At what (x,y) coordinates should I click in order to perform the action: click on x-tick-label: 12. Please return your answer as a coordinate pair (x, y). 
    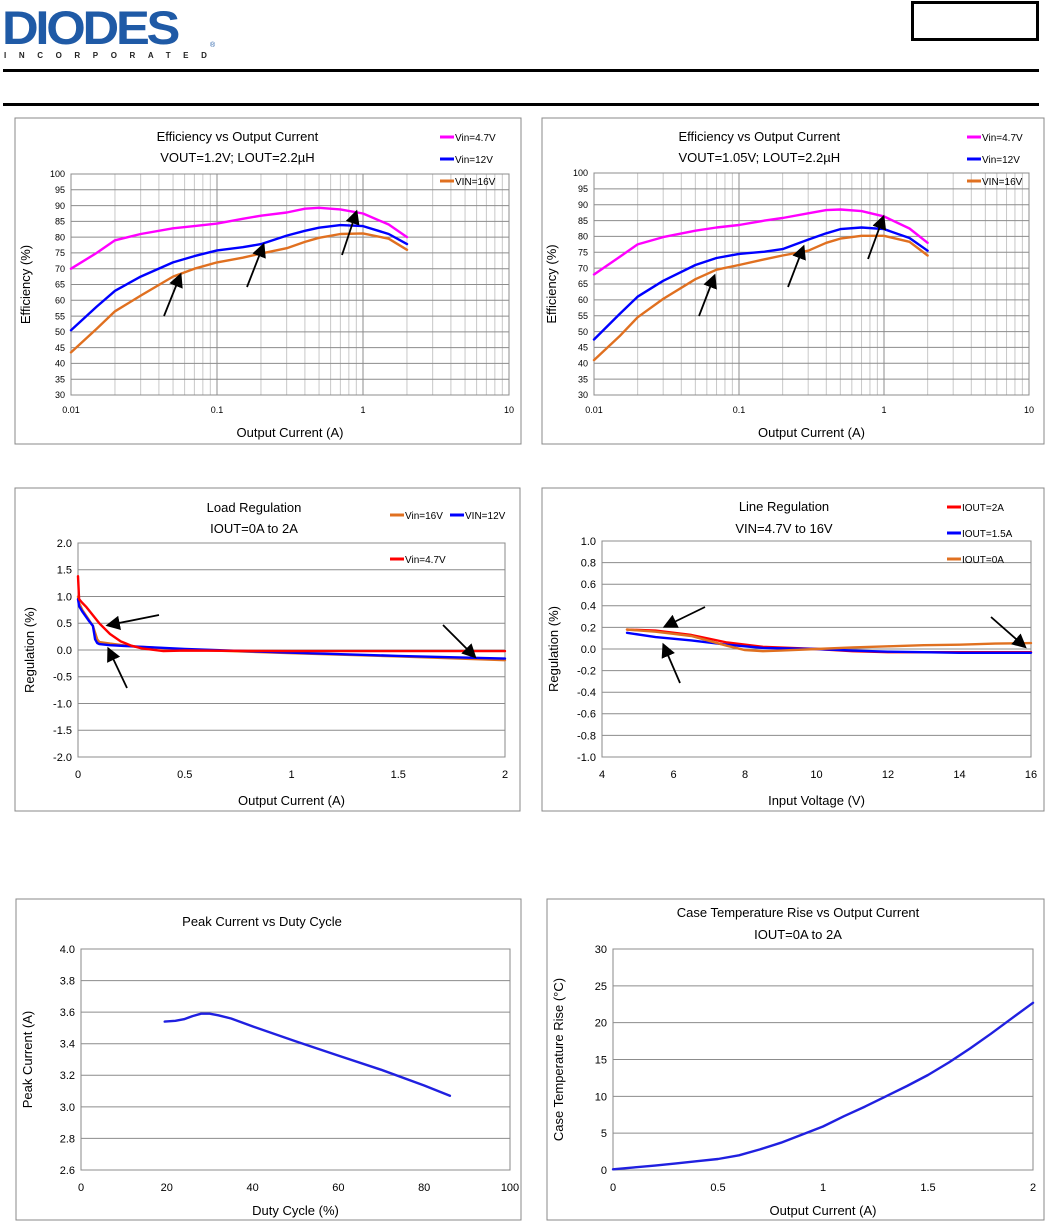
    Looking at the image, I should click on (888, 775).